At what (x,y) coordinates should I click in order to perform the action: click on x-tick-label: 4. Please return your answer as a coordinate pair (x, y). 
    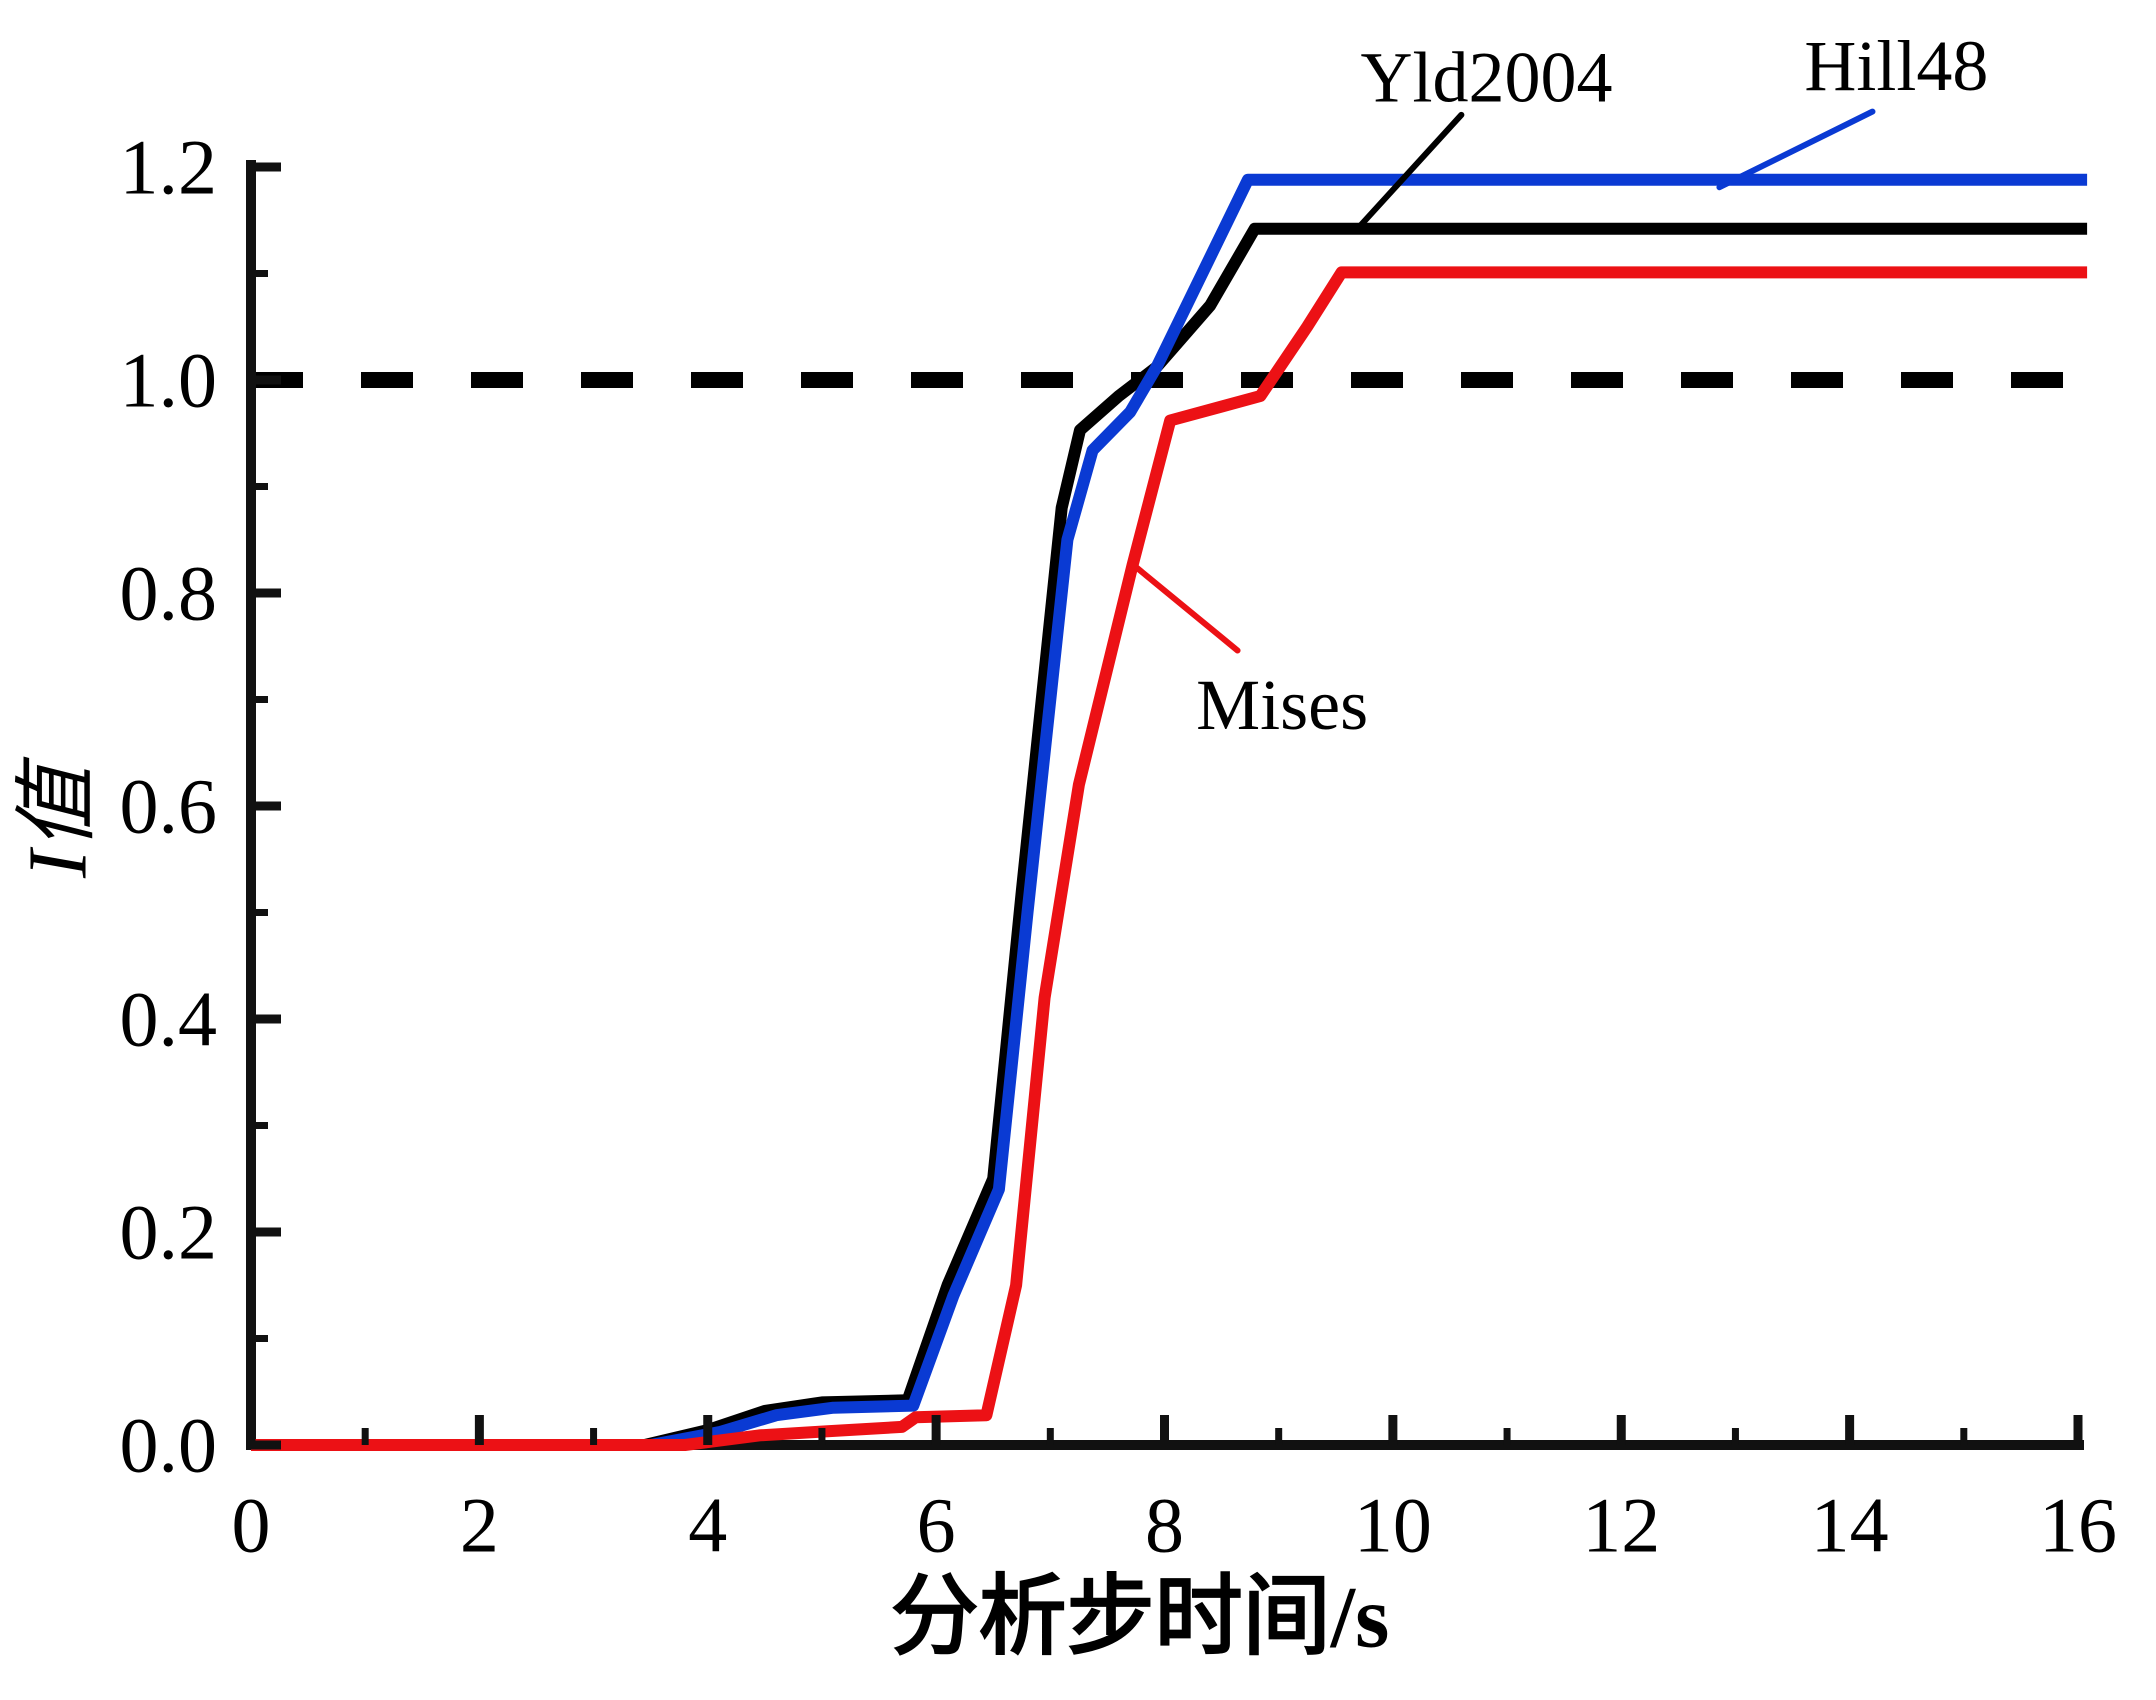
    Looking at the image, I should click on (707, 1525).